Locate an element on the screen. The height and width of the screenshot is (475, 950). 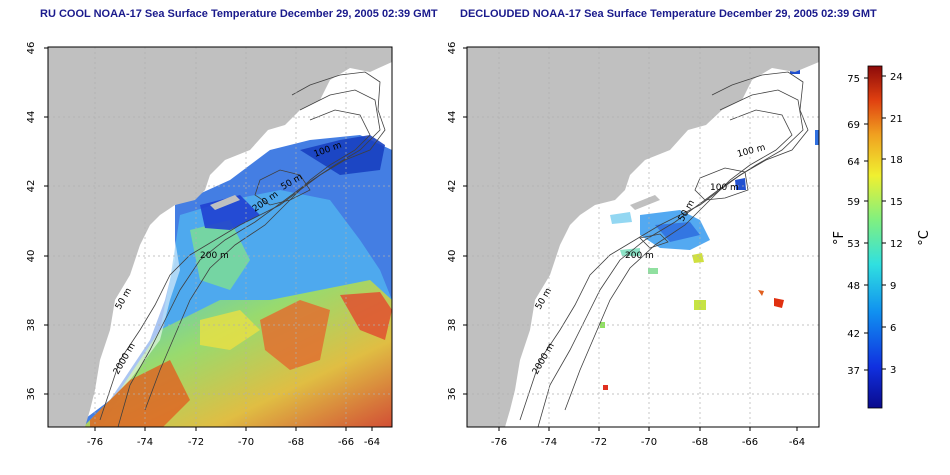
f-tick-label: 42 is located at coordinates (853, 334).